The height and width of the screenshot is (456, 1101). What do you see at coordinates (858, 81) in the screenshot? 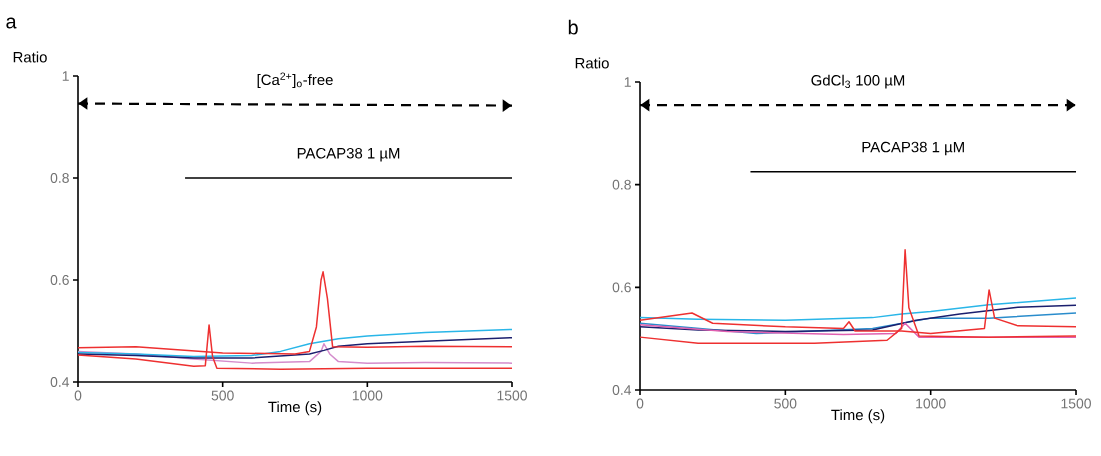
I see `annotation: GdCl$_{3}$ 100 µM` at bounding box center [858, 81].